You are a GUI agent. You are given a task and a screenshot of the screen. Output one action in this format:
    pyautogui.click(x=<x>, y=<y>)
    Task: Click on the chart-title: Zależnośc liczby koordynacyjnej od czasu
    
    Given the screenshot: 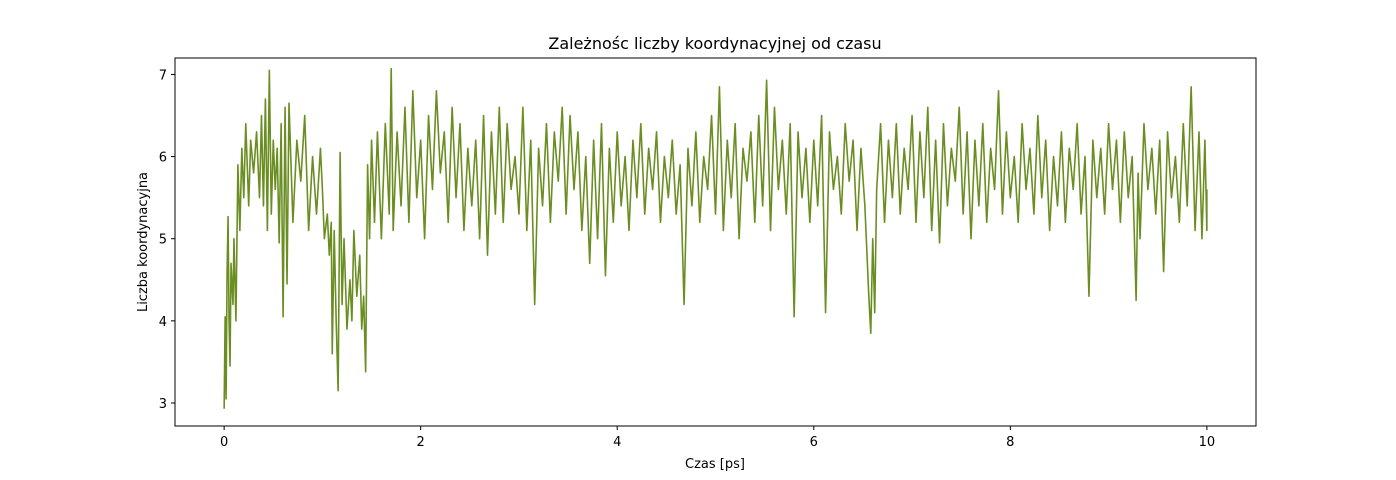 What is the action you would take?
    pyautogui.click(x=714, y=43)
    